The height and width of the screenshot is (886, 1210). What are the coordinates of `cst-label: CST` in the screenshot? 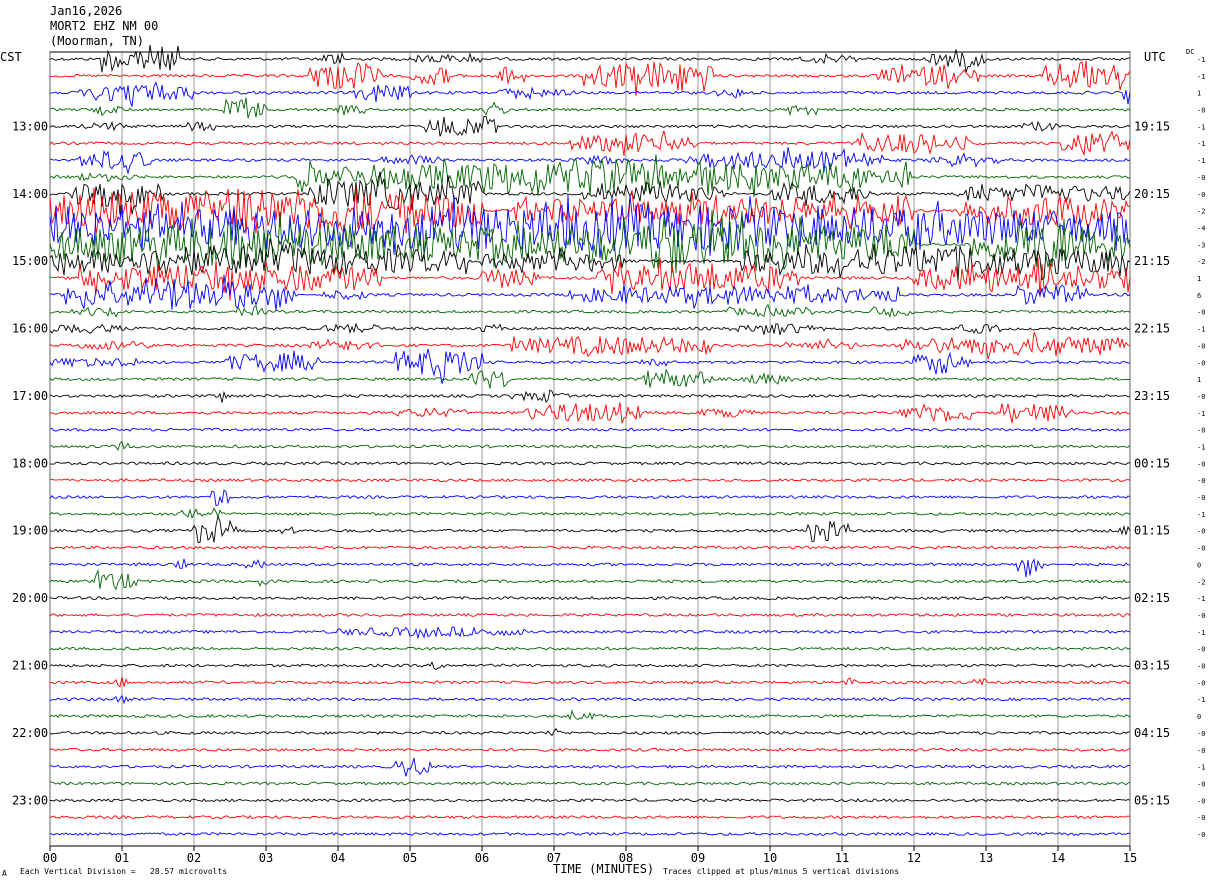 It's located at (11, 57).